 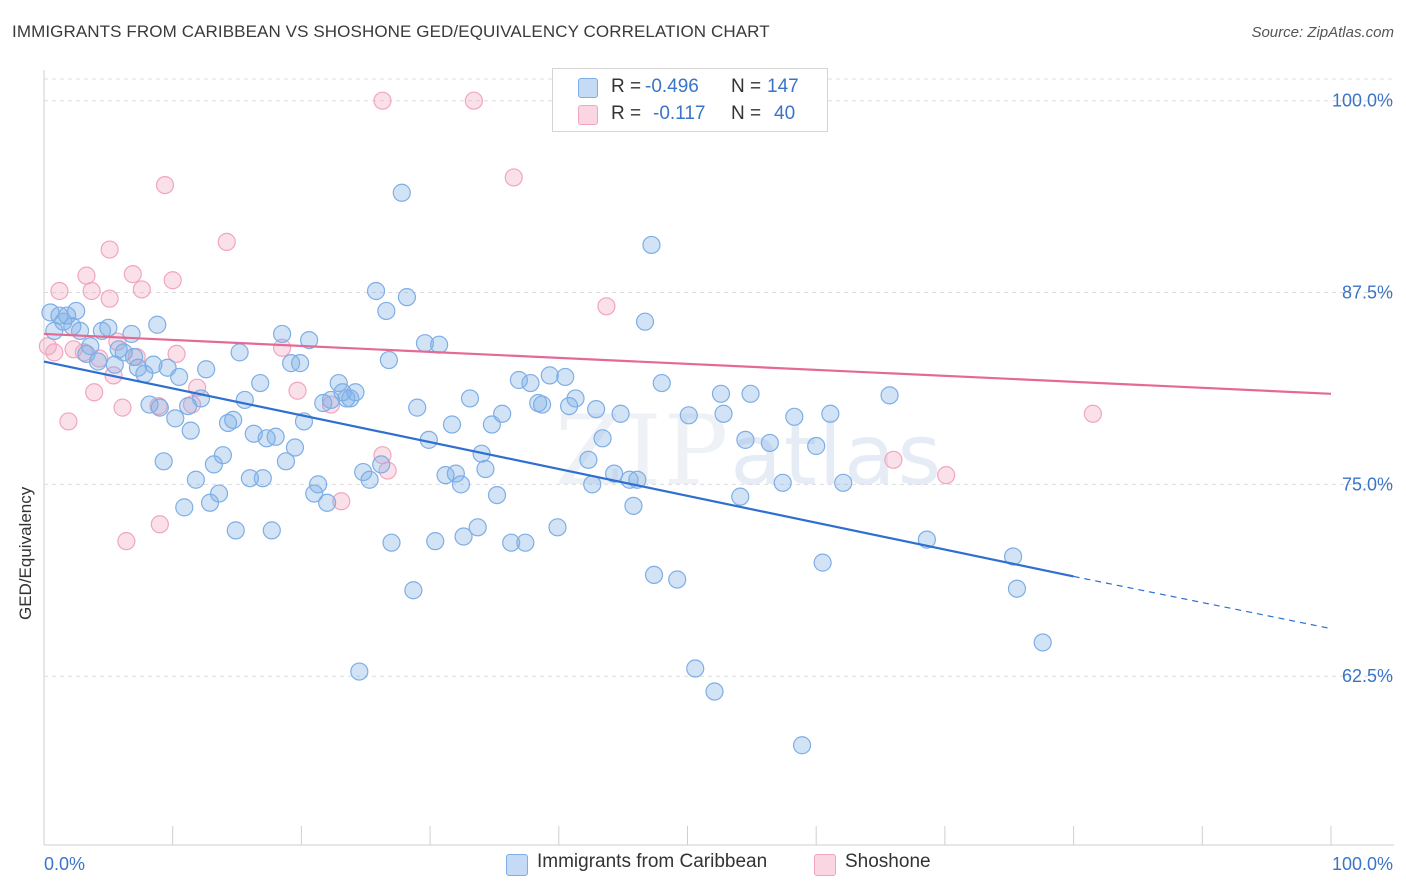 I want to click on shoshone-legend-swatch, so click(x=825, y=865).